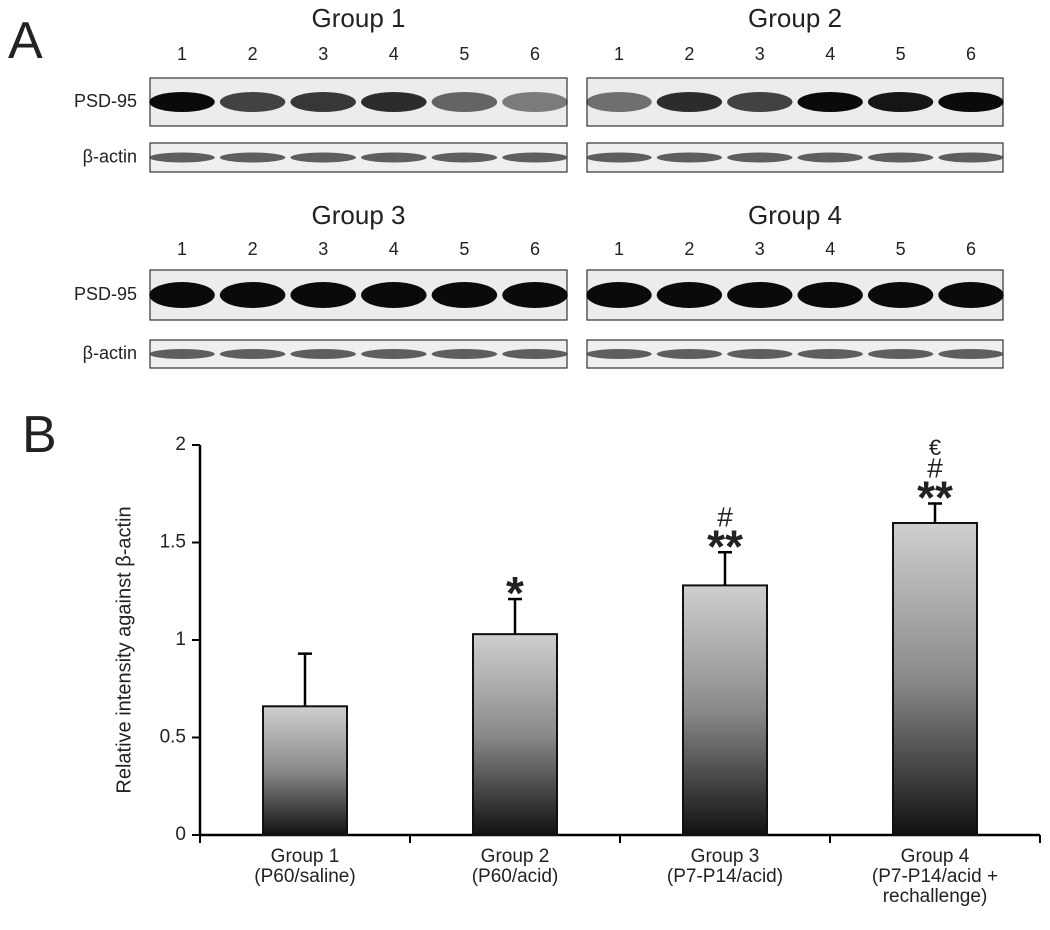 The height and width of the screenshot is (930, 1050). Describe the element at coordinates (305, 856) in the screenshot. I see `x-tick-label: Group 1` at that location.